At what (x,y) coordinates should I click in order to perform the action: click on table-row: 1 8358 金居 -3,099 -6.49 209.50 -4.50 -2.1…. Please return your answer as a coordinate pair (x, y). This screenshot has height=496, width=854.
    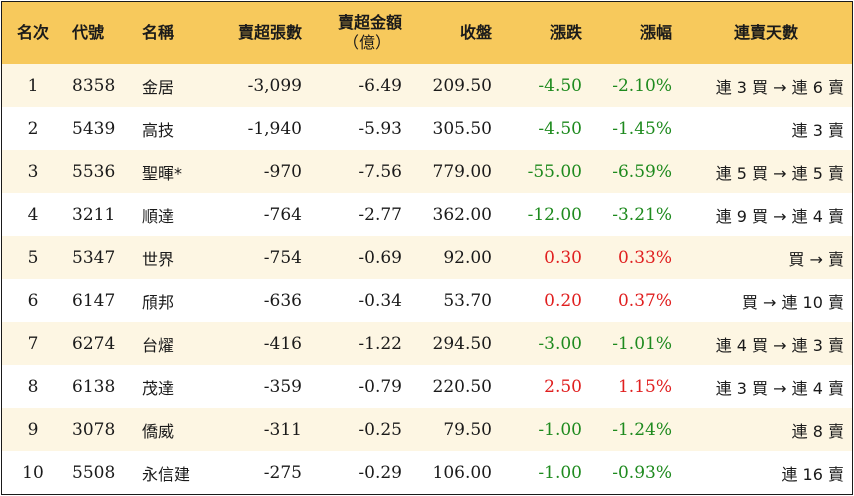
    Looking at the image, I should click on (427, 85).